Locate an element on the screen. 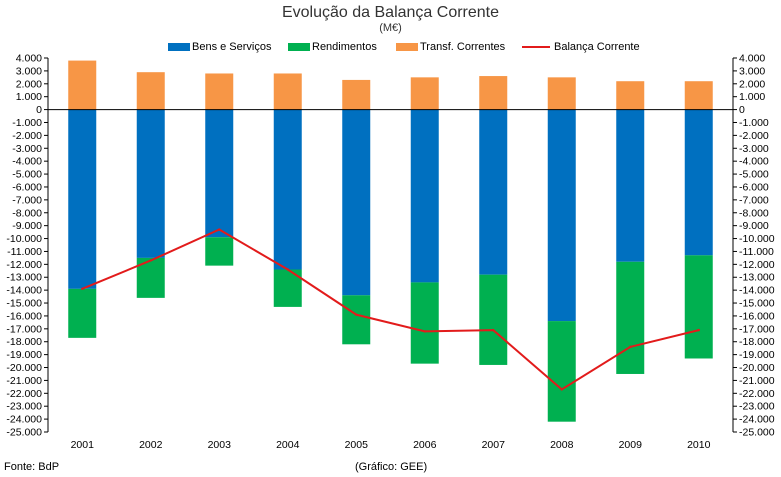 The height and width of the screenshot is (477, 781). y-tick-label-right: 3.000 is located at coordinates (752, 71).